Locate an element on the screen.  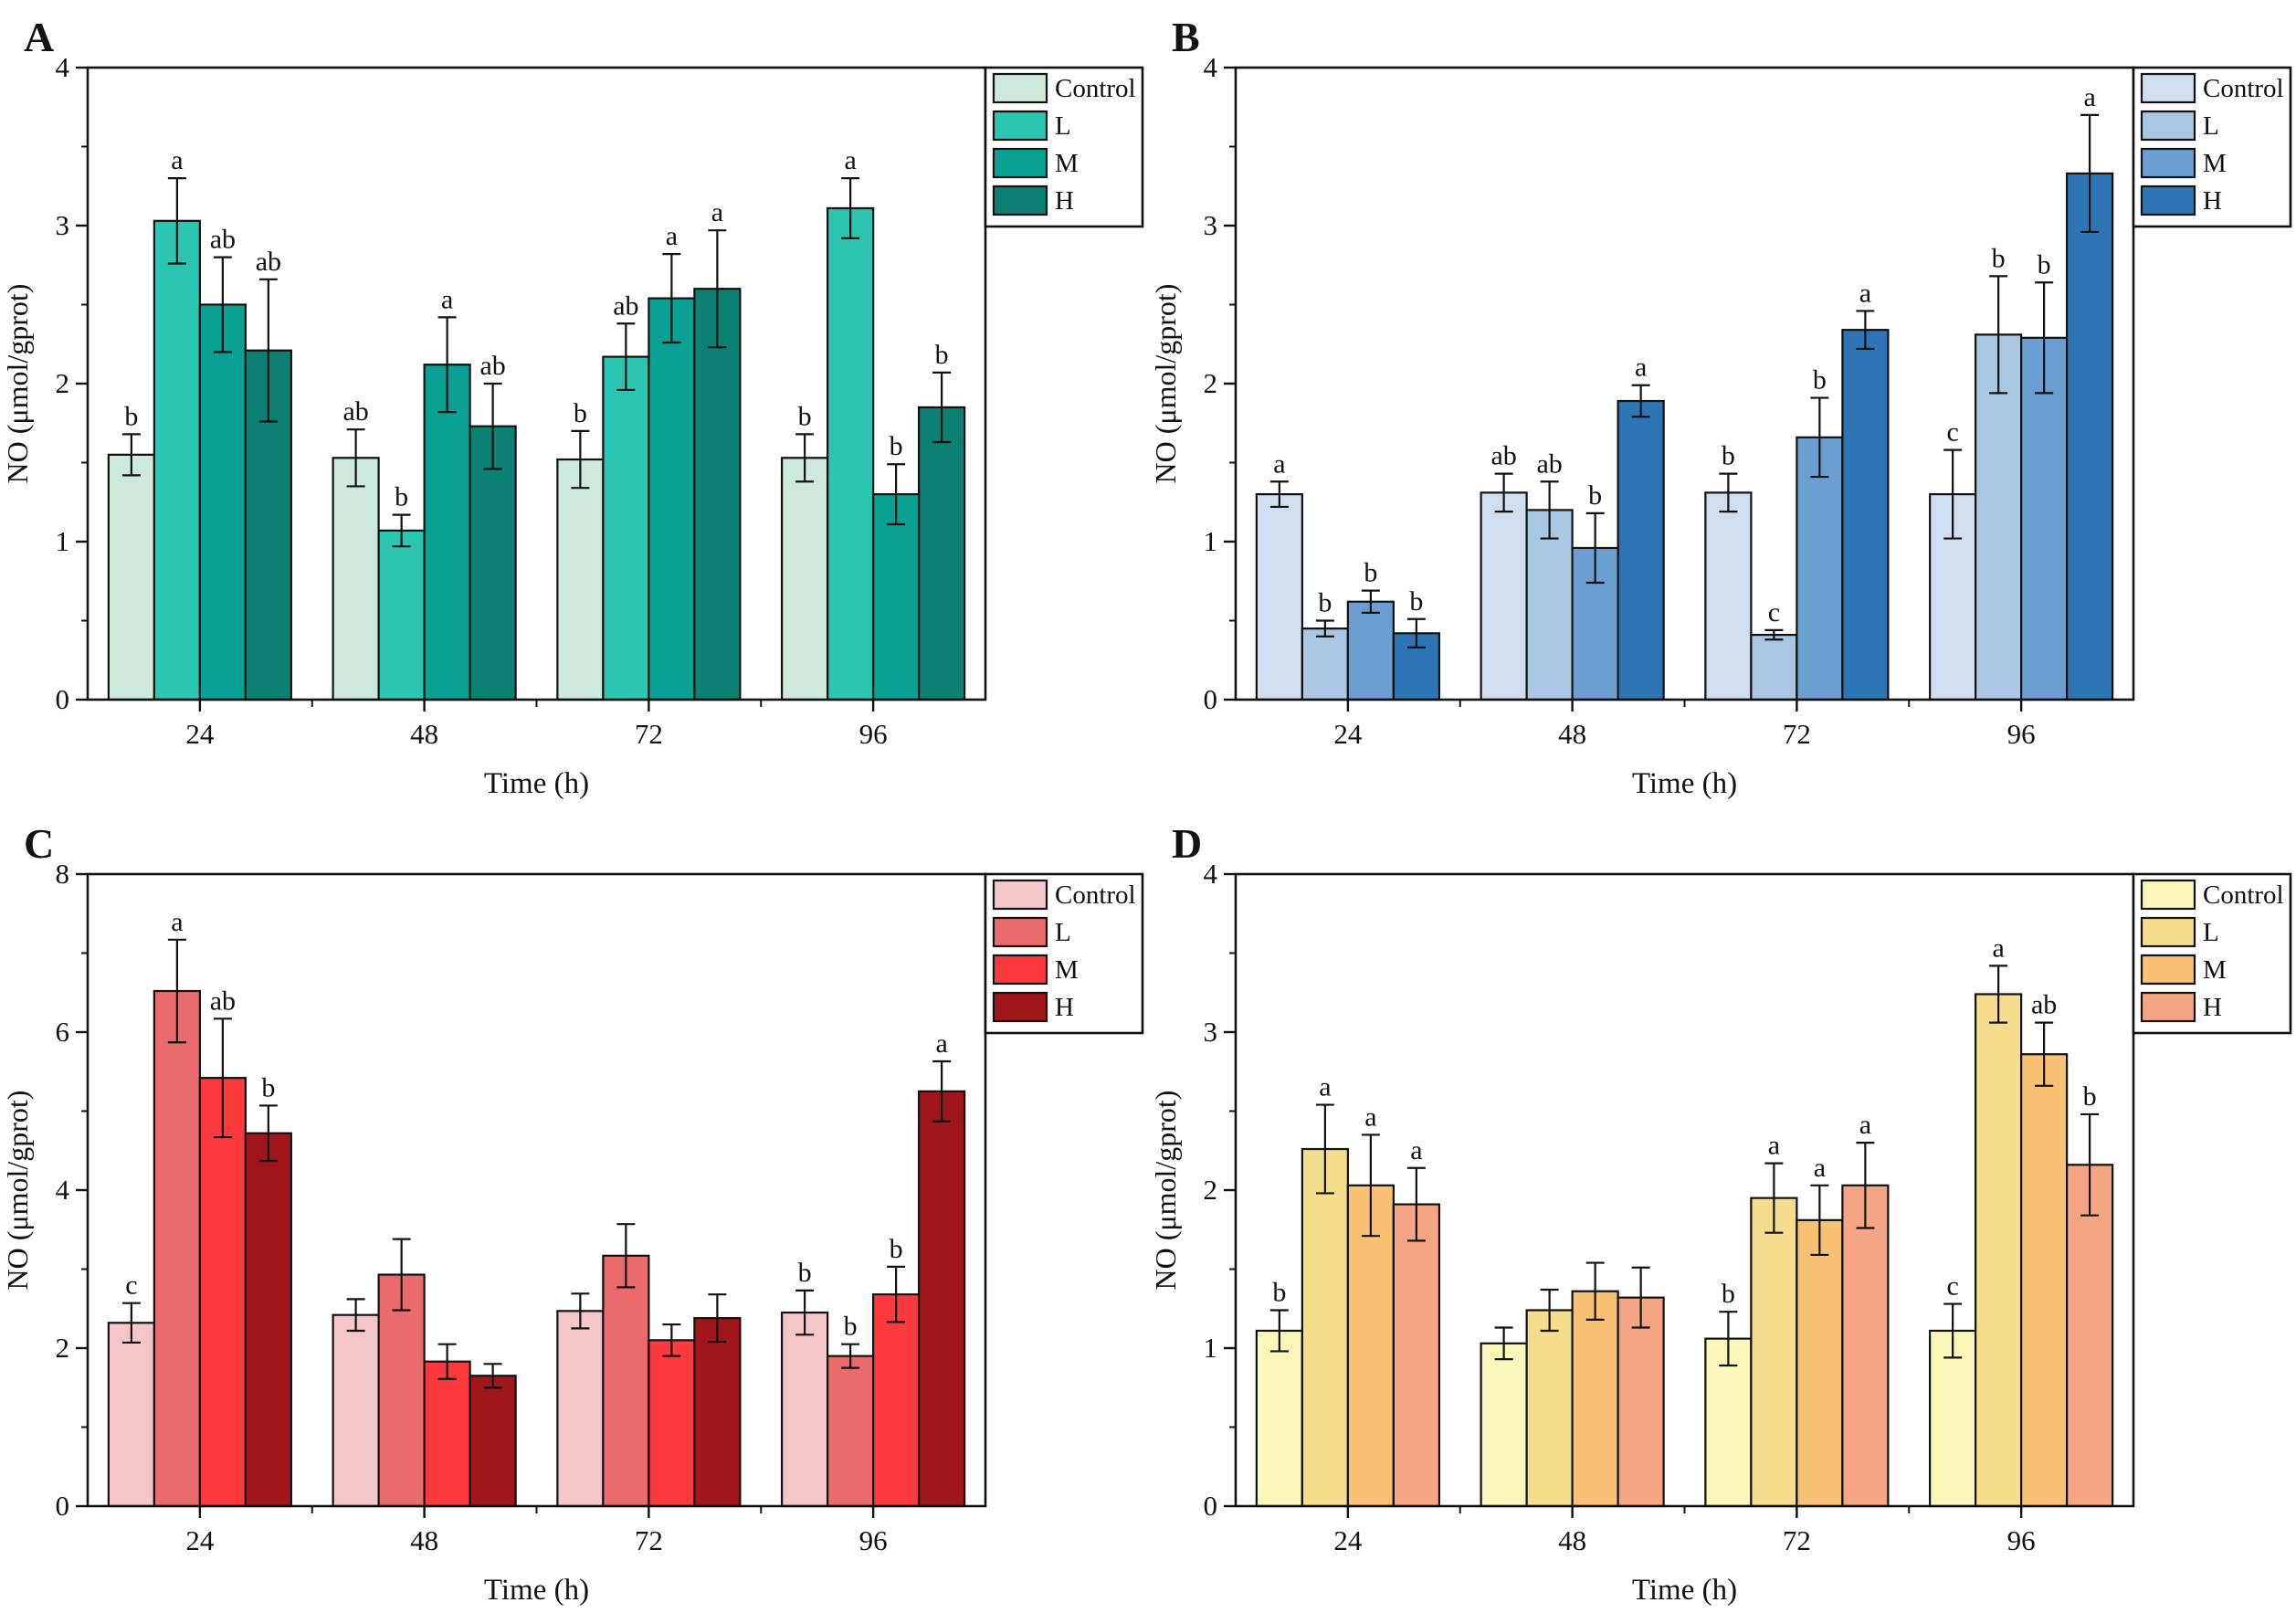
bar-A-72h-M is located at coordinates (672, 499).